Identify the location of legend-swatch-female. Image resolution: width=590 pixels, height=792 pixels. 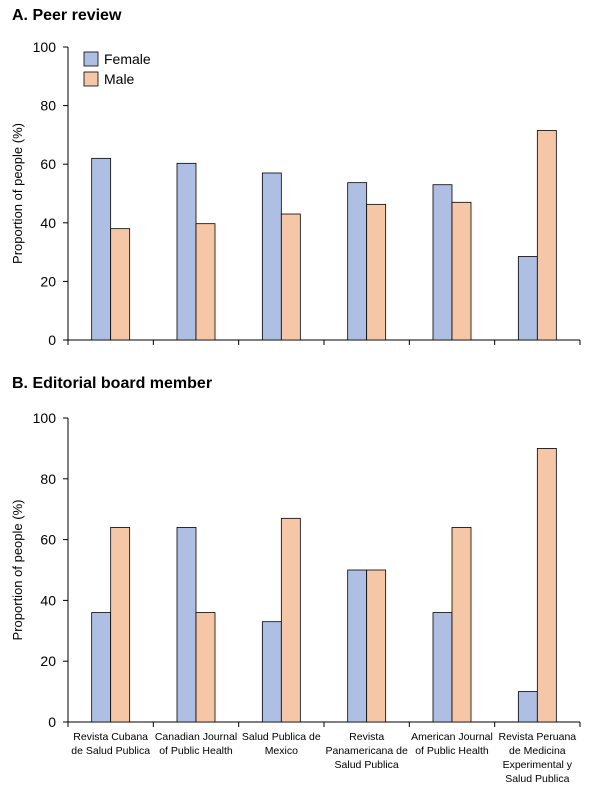
(91, 59).